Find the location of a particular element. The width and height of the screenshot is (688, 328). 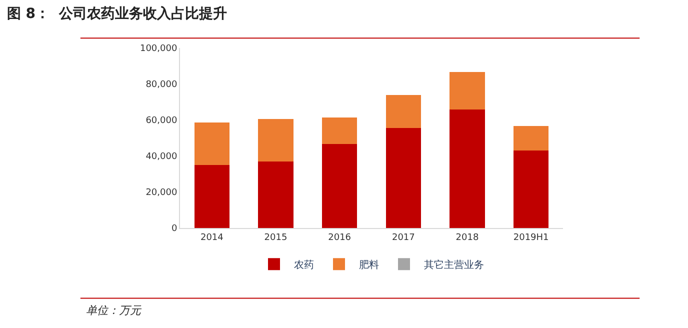

x-tick-label: 2015 is located at coordinates (276, 237).